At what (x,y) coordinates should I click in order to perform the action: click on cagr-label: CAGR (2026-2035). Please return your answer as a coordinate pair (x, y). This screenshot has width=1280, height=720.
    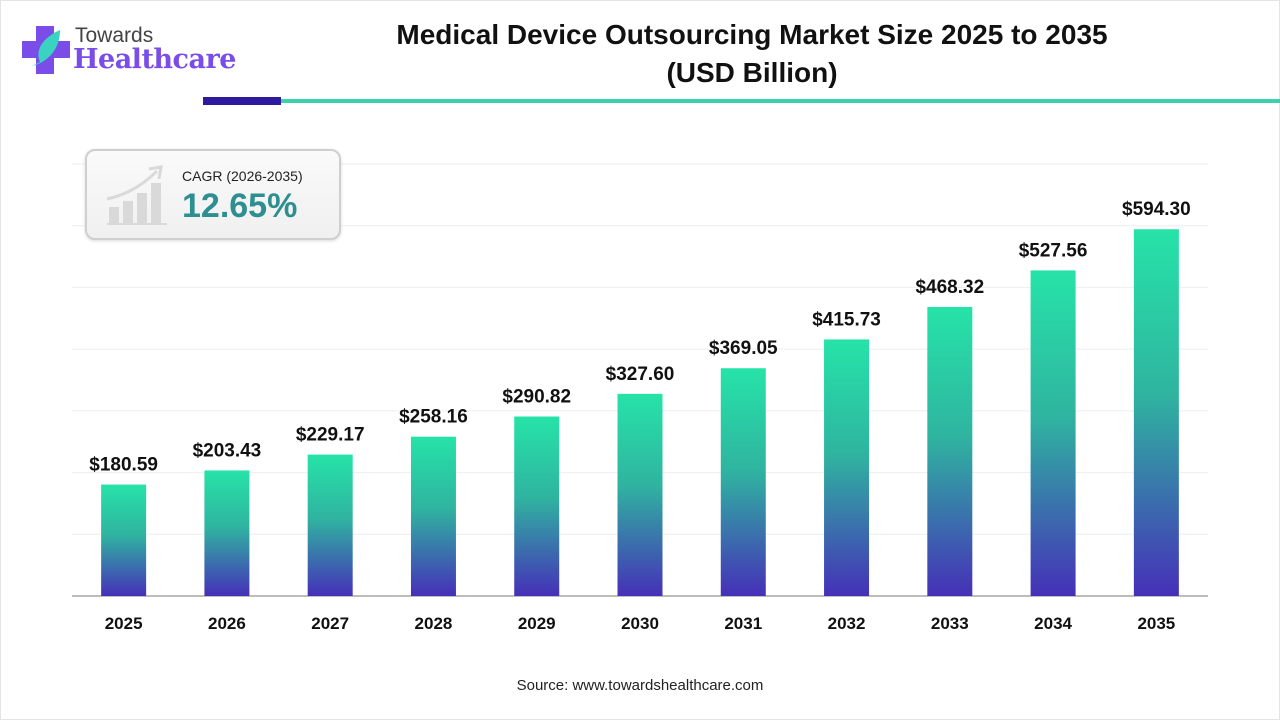
    Looking at the image, I should click on (242, 176).